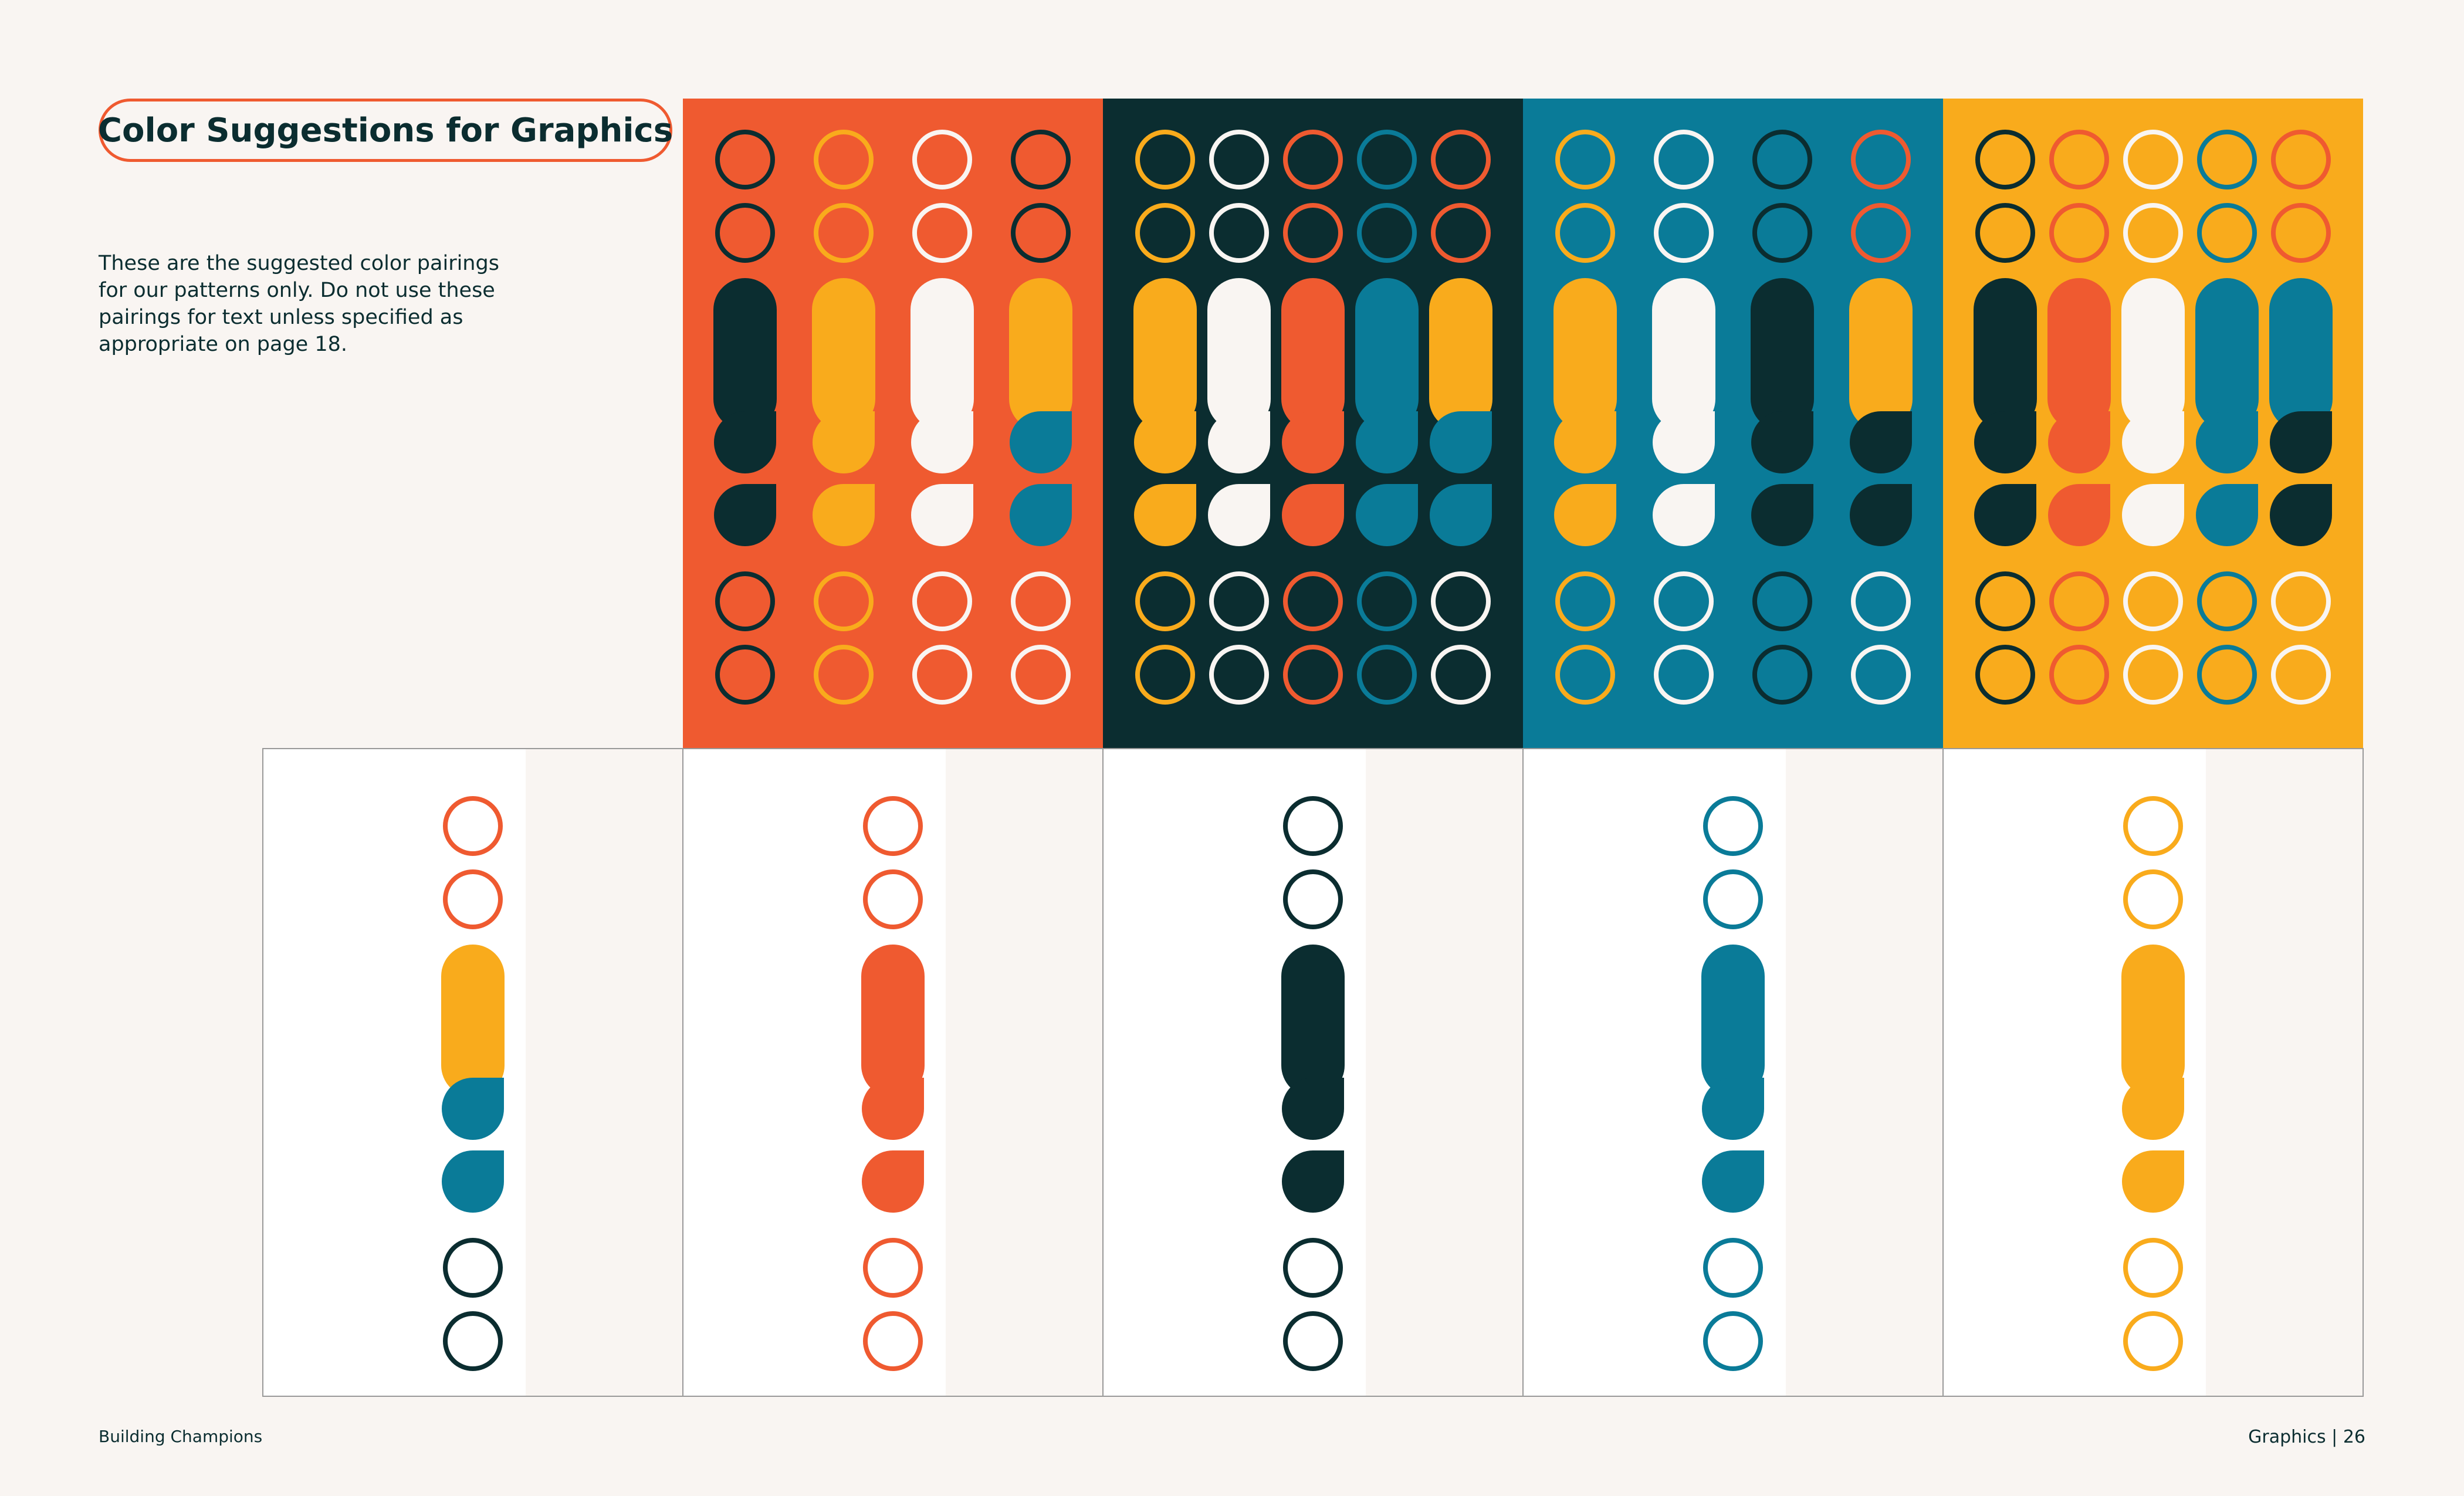 This screenshot has width=2464, height=1496. Describe the element at coordinates (2153, 1021) in the screenshot. I see `light-panel-5-pill` at that location.